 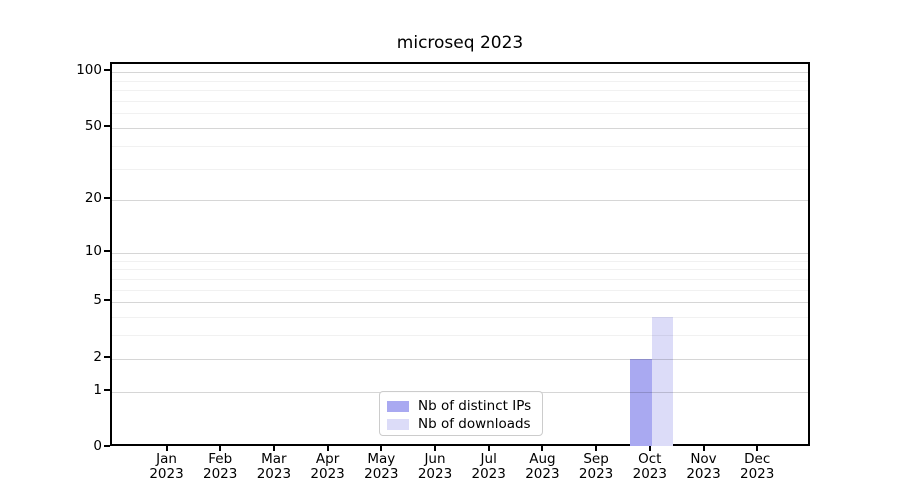 What do you see at coordinates (327, 466) in the screenshot?
I see `x-tick-label: Apr 2023` at bounding box center [327, 466].